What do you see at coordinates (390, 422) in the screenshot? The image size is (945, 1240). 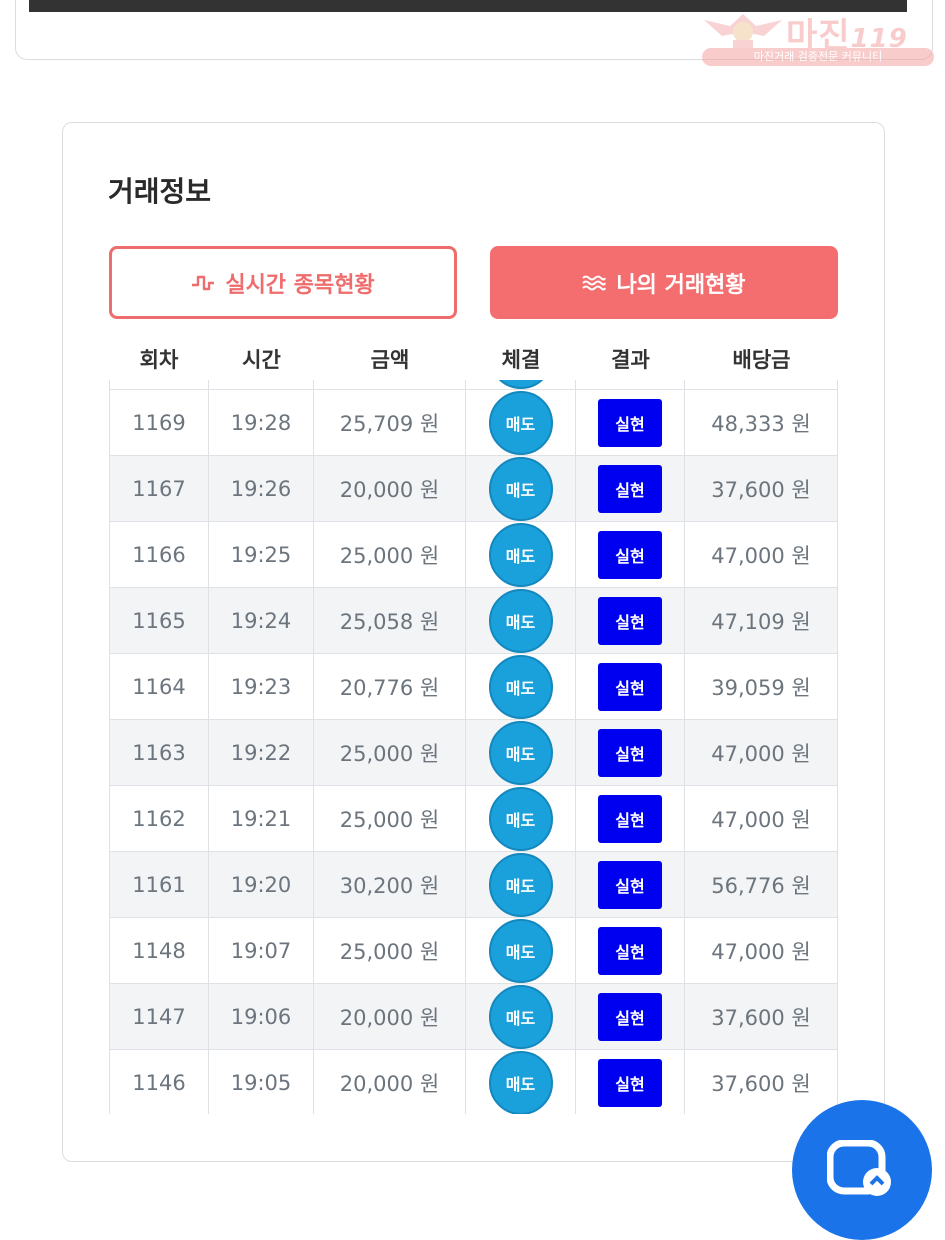 I see `amount-cell: 25,709 원` at bounding box center [390, 422].